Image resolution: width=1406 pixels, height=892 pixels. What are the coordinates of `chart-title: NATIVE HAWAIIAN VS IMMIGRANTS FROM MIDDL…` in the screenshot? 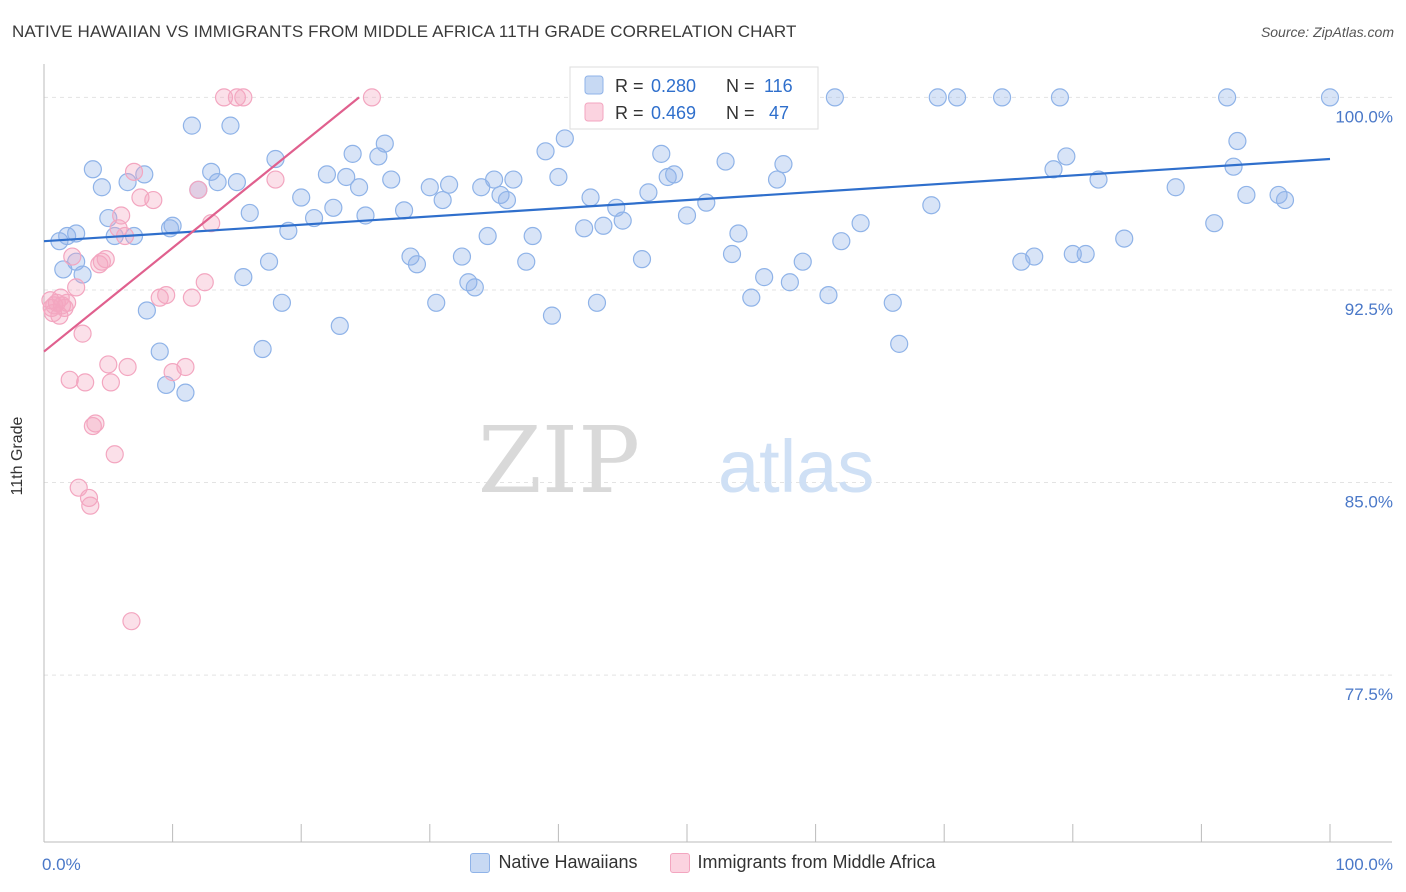 It's located at (404, 31).